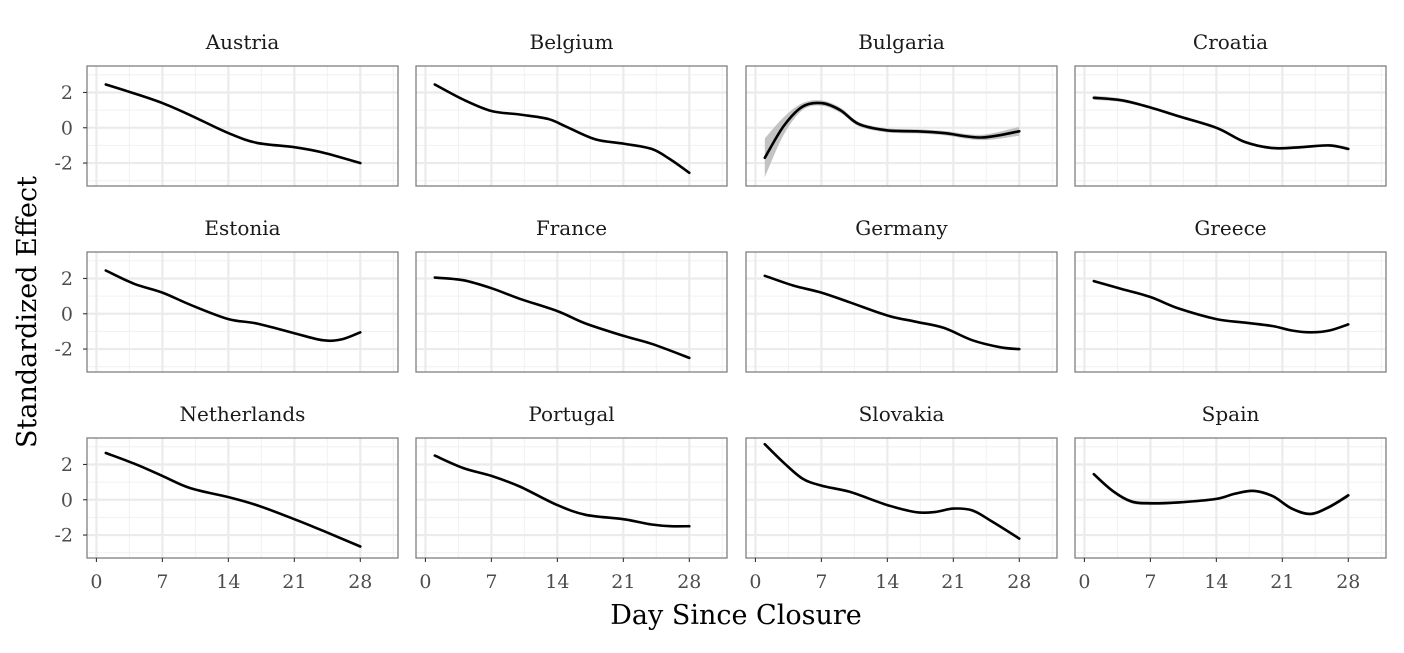 The height and width of the screenshot is (653, 1404). I want to click on panel-france: France, so click(571, 294).